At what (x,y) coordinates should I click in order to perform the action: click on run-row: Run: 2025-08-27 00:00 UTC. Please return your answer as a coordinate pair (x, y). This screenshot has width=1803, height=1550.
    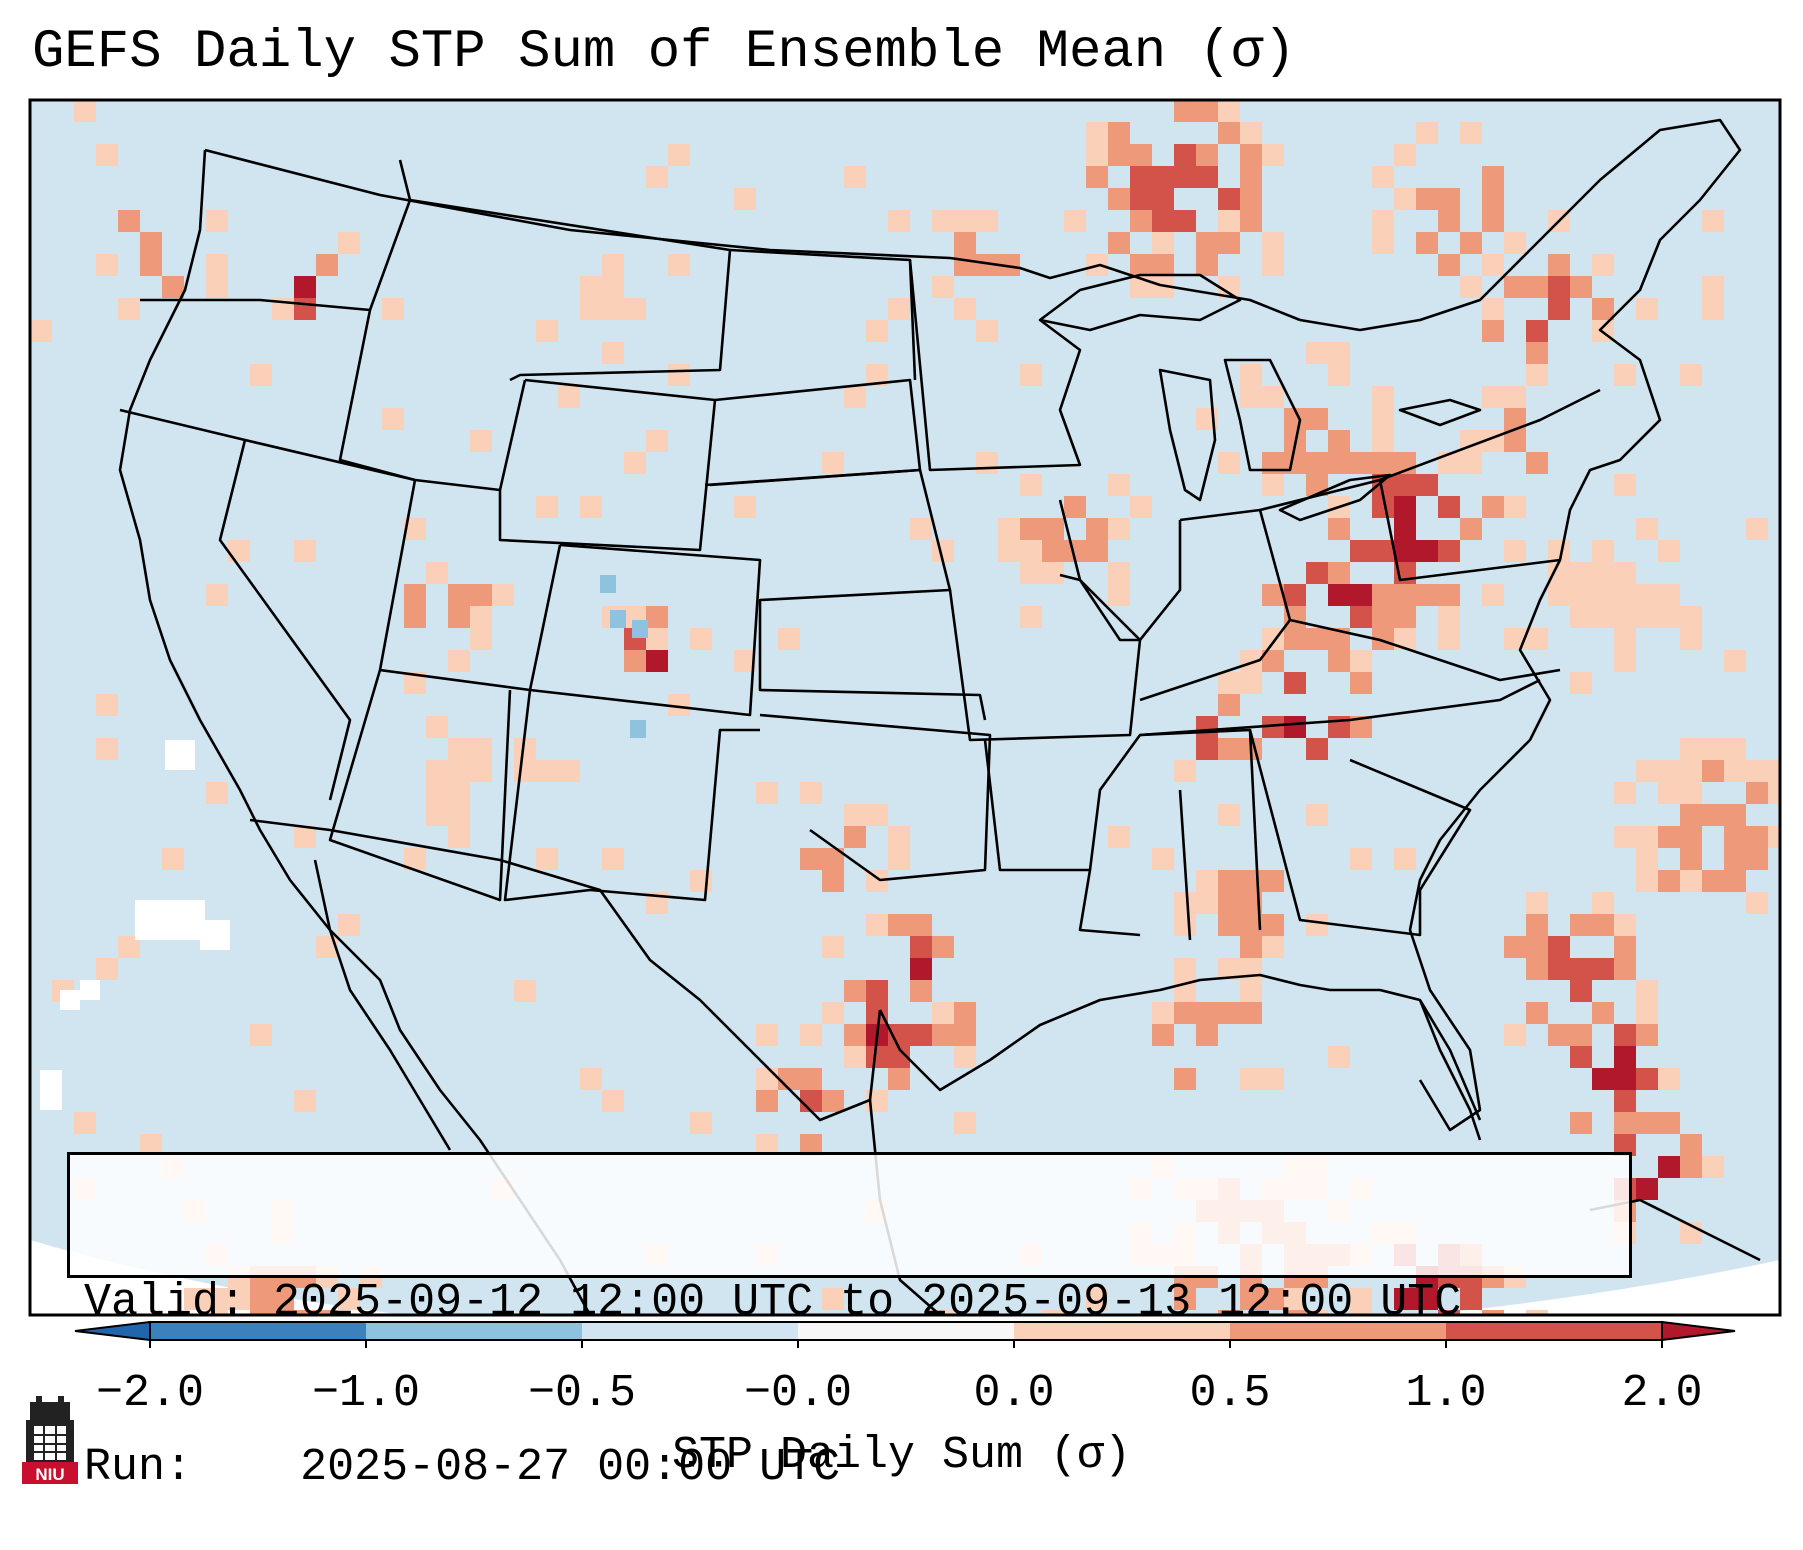
    Looking at the image, I should click on (849, 1467).